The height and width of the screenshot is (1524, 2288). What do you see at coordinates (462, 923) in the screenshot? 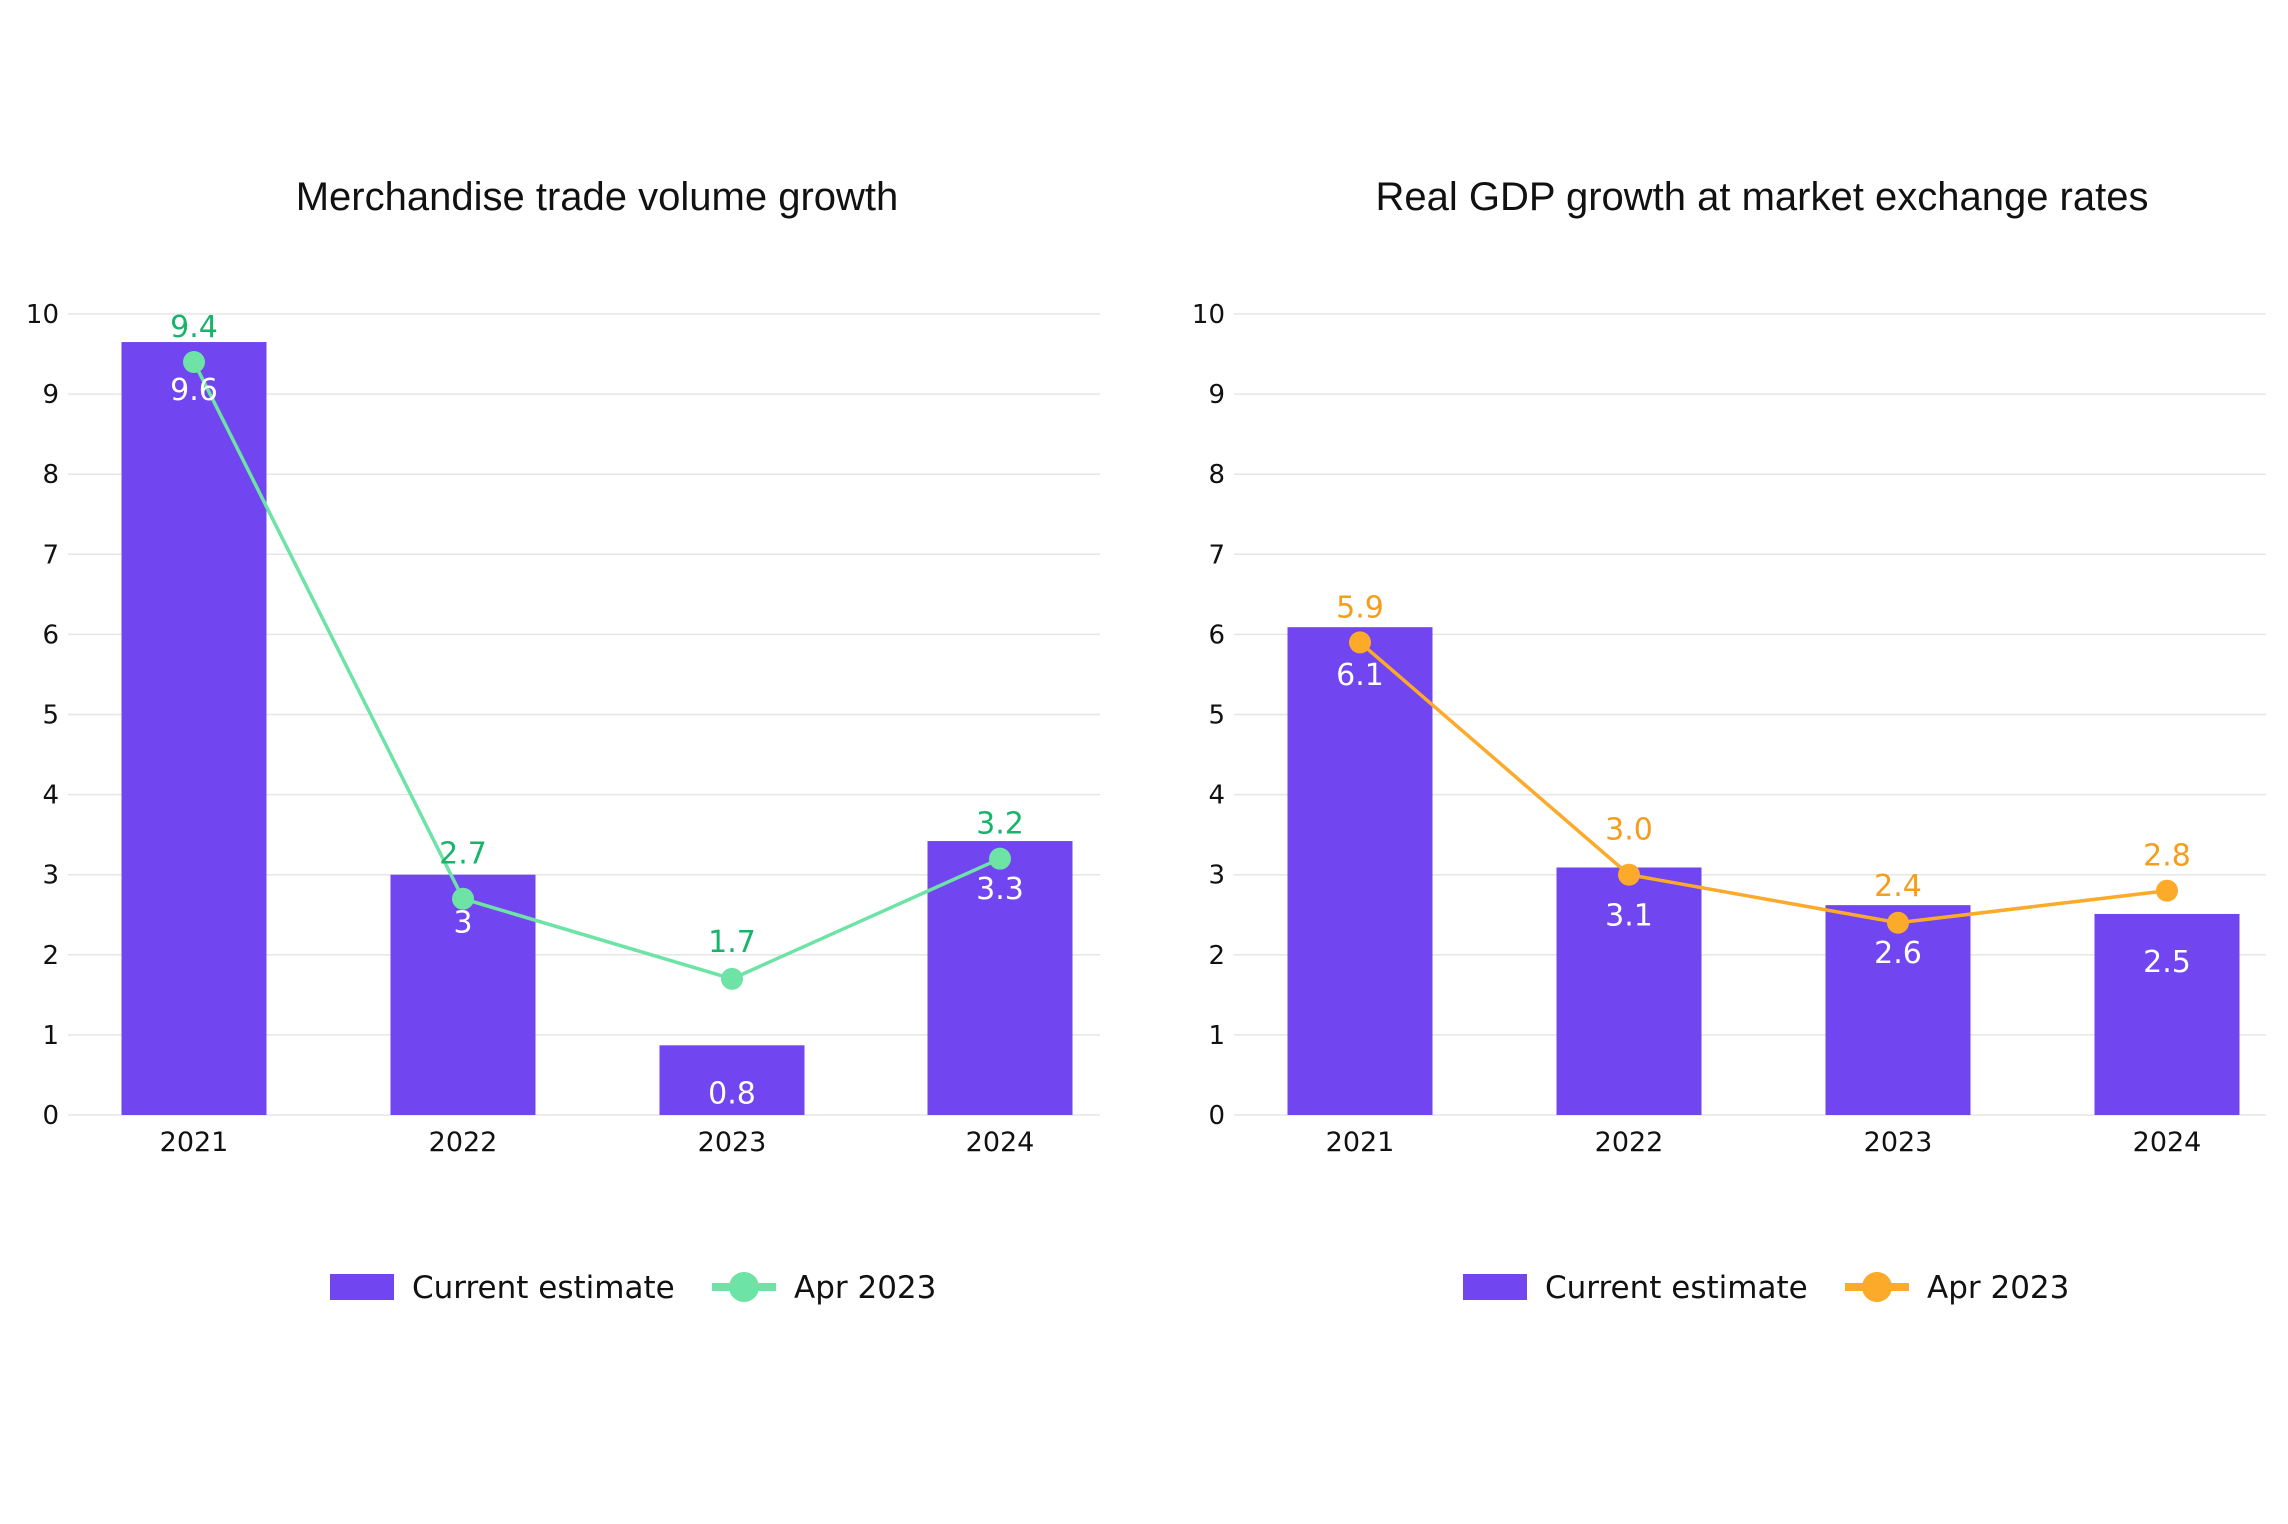
I see `bar-data-label: 3` at bounding box center [462, 923].